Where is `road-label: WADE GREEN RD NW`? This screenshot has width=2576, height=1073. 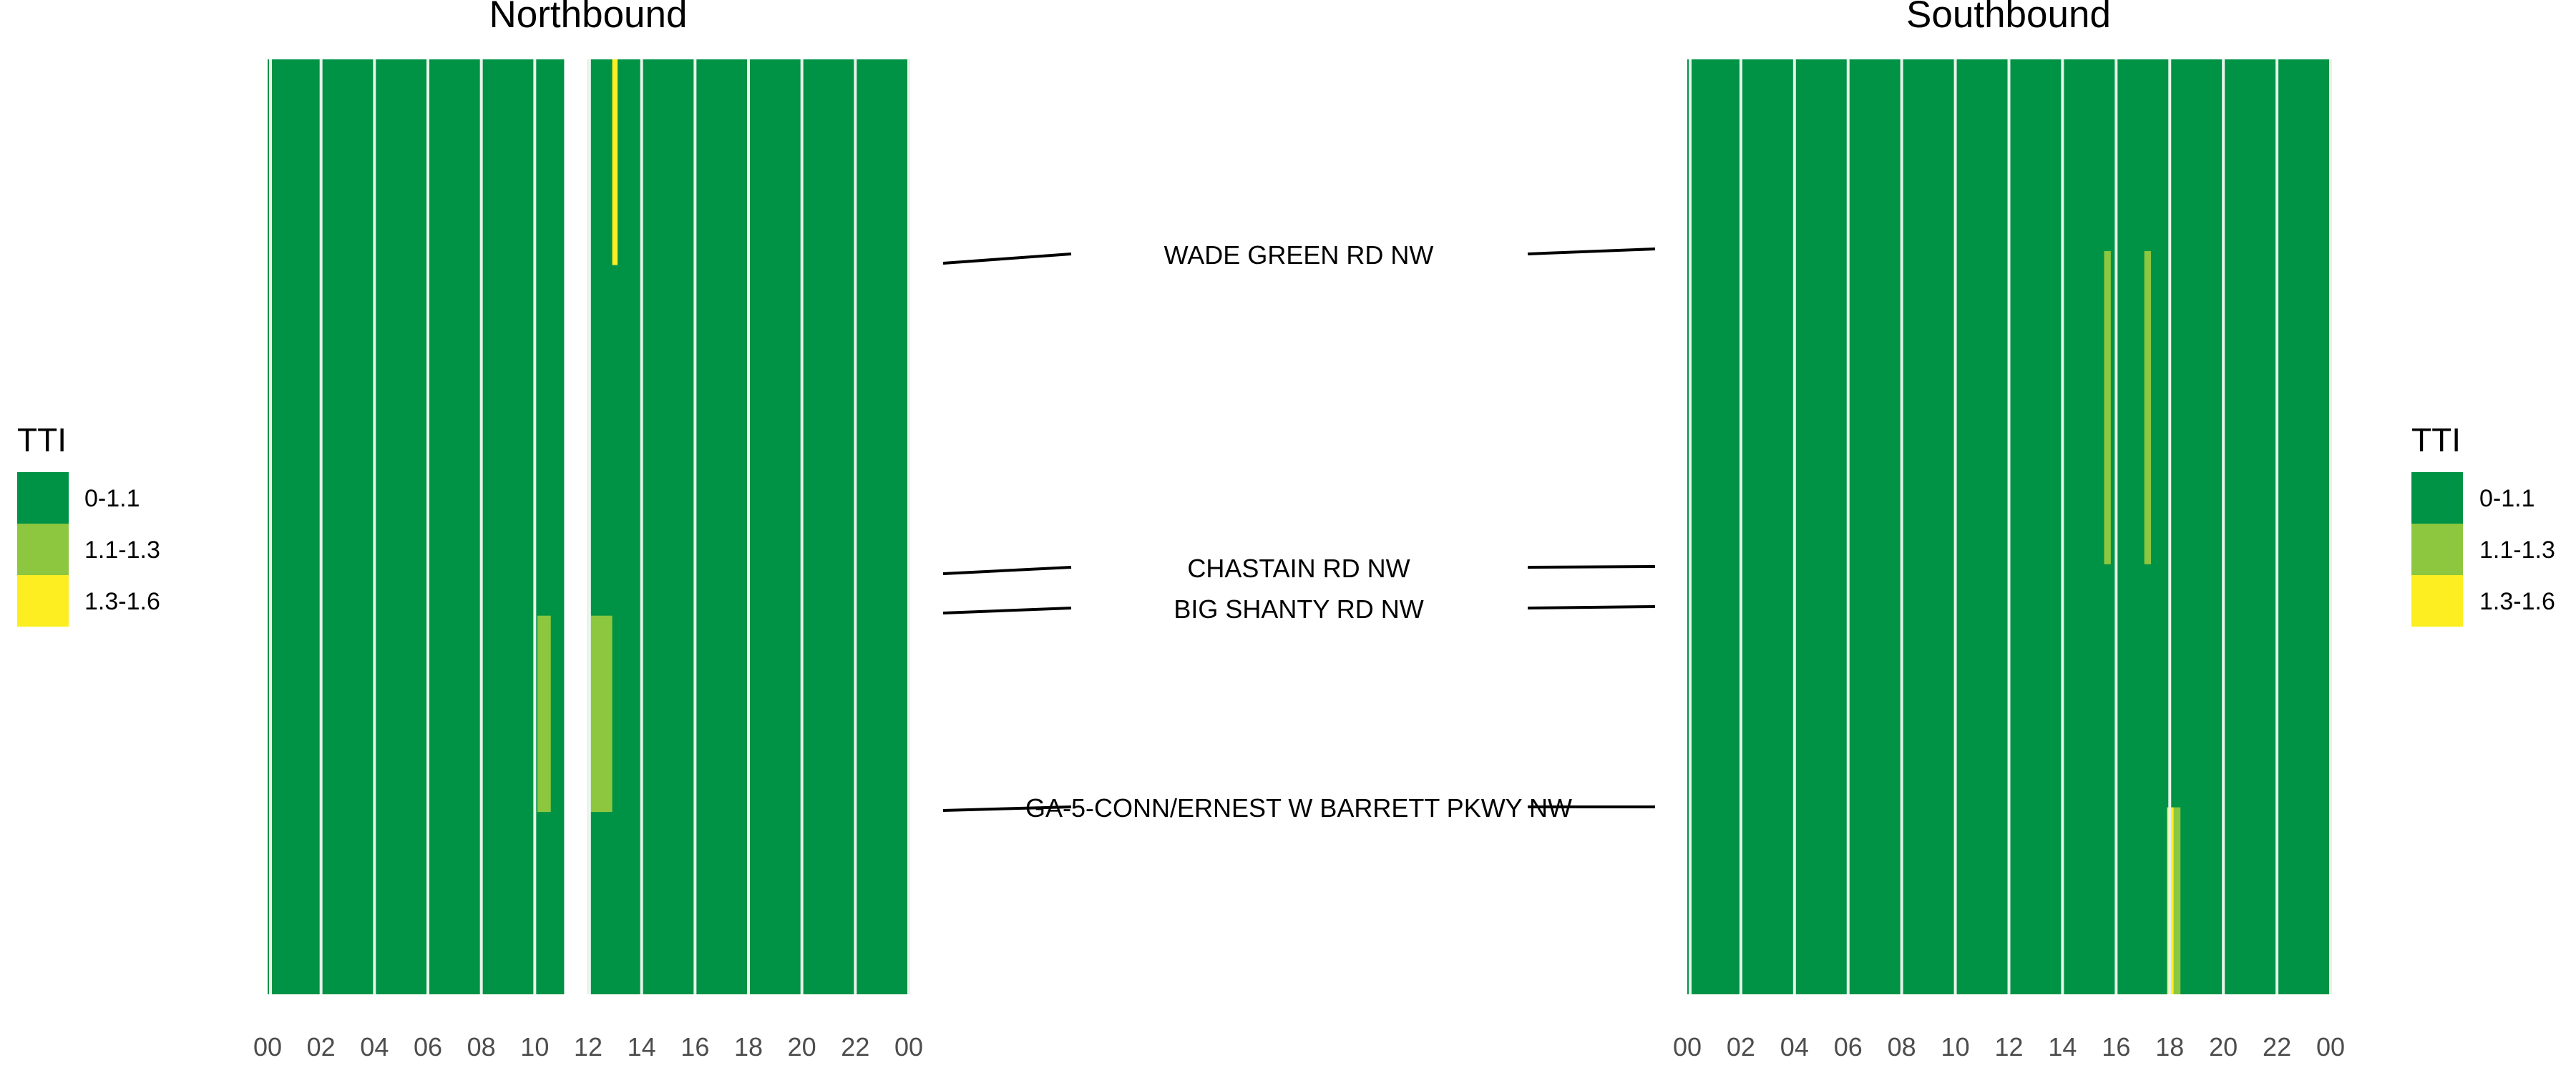 road-label: WADE GREEN RD NW is located at coordinates (1299, 255).